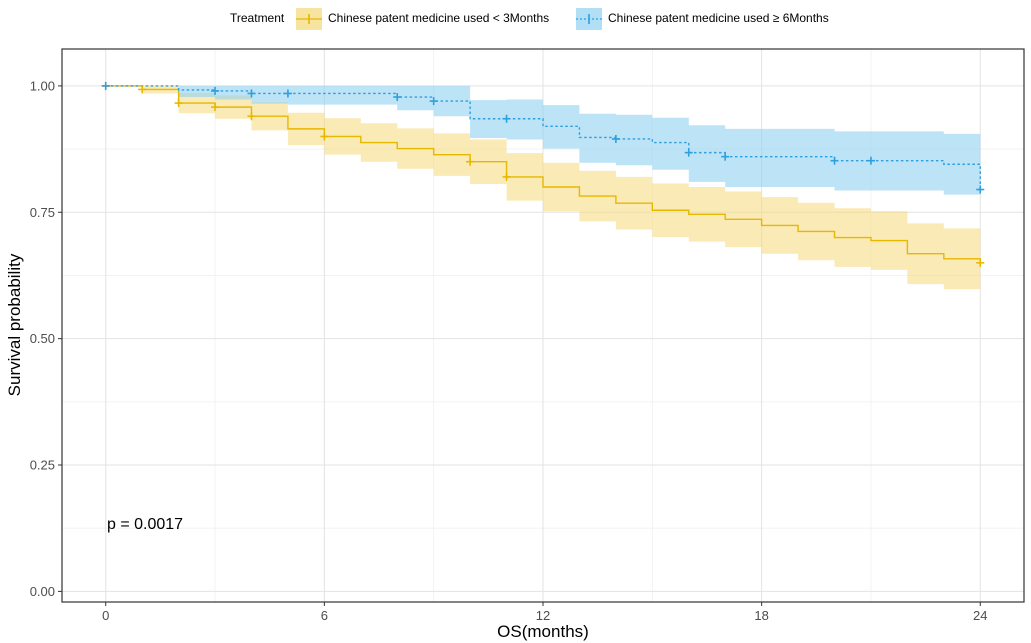  What do you see at coordinates (761, 615) in the screenshot?
I see `x-tick-label: 18` at bounding box center [761, 615].